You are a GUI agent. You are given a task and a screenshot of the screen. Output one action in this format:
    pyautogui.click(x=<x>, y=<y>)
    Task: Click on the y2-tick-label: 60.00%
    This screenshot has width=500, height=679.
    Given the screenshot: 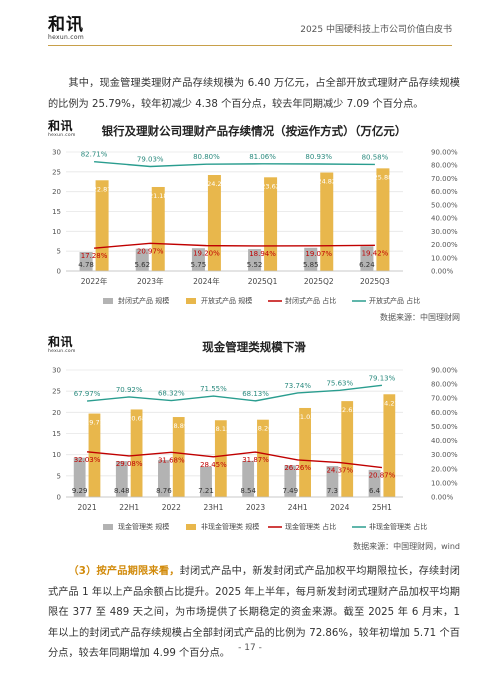 What is the action you would take?
    pyautogui.click(x=444, y=192)
    